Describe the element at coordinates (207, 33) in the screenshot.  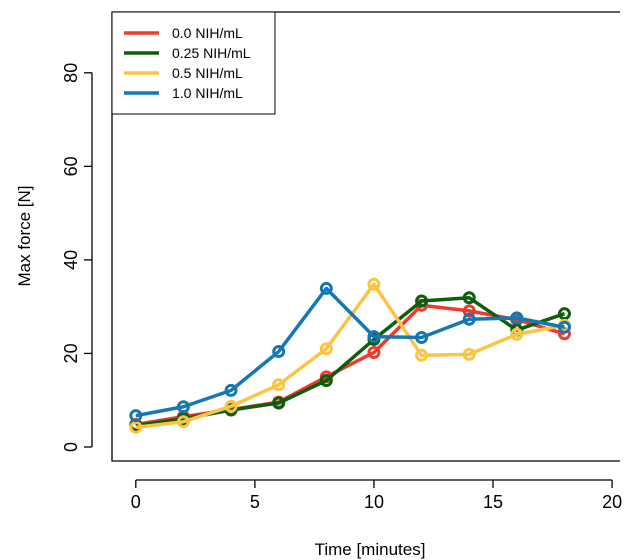
I see `legend-label: 0.0 NIH/mL` at that location.